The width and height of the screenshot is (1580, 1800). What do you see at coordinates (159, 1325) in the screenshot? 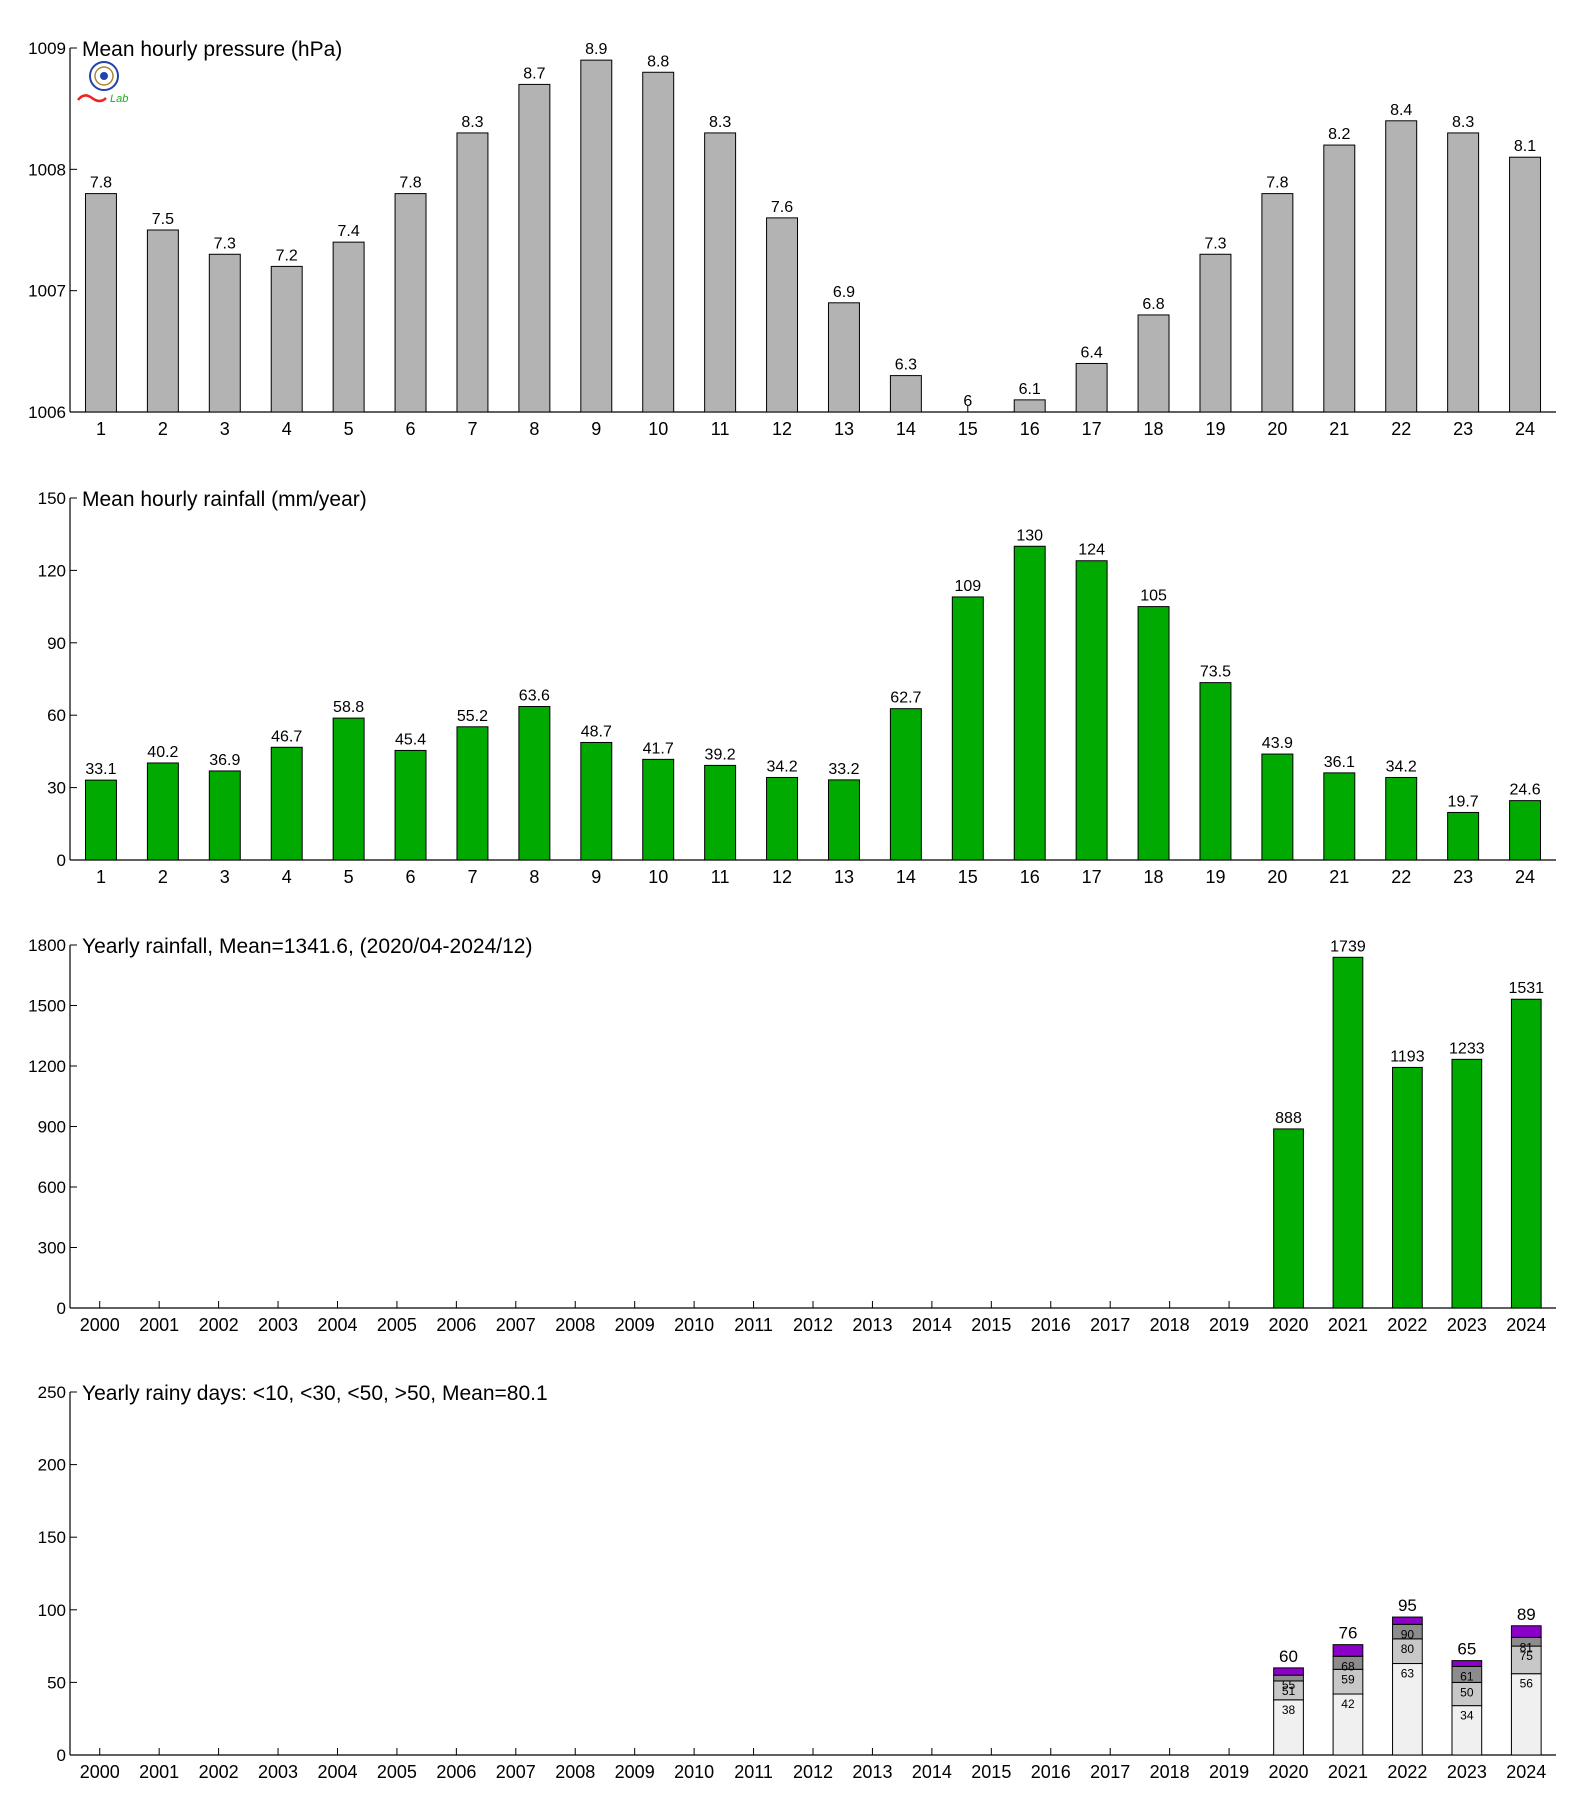
I see `x-tick-label: 2001` at bounding box center [159, 1325].